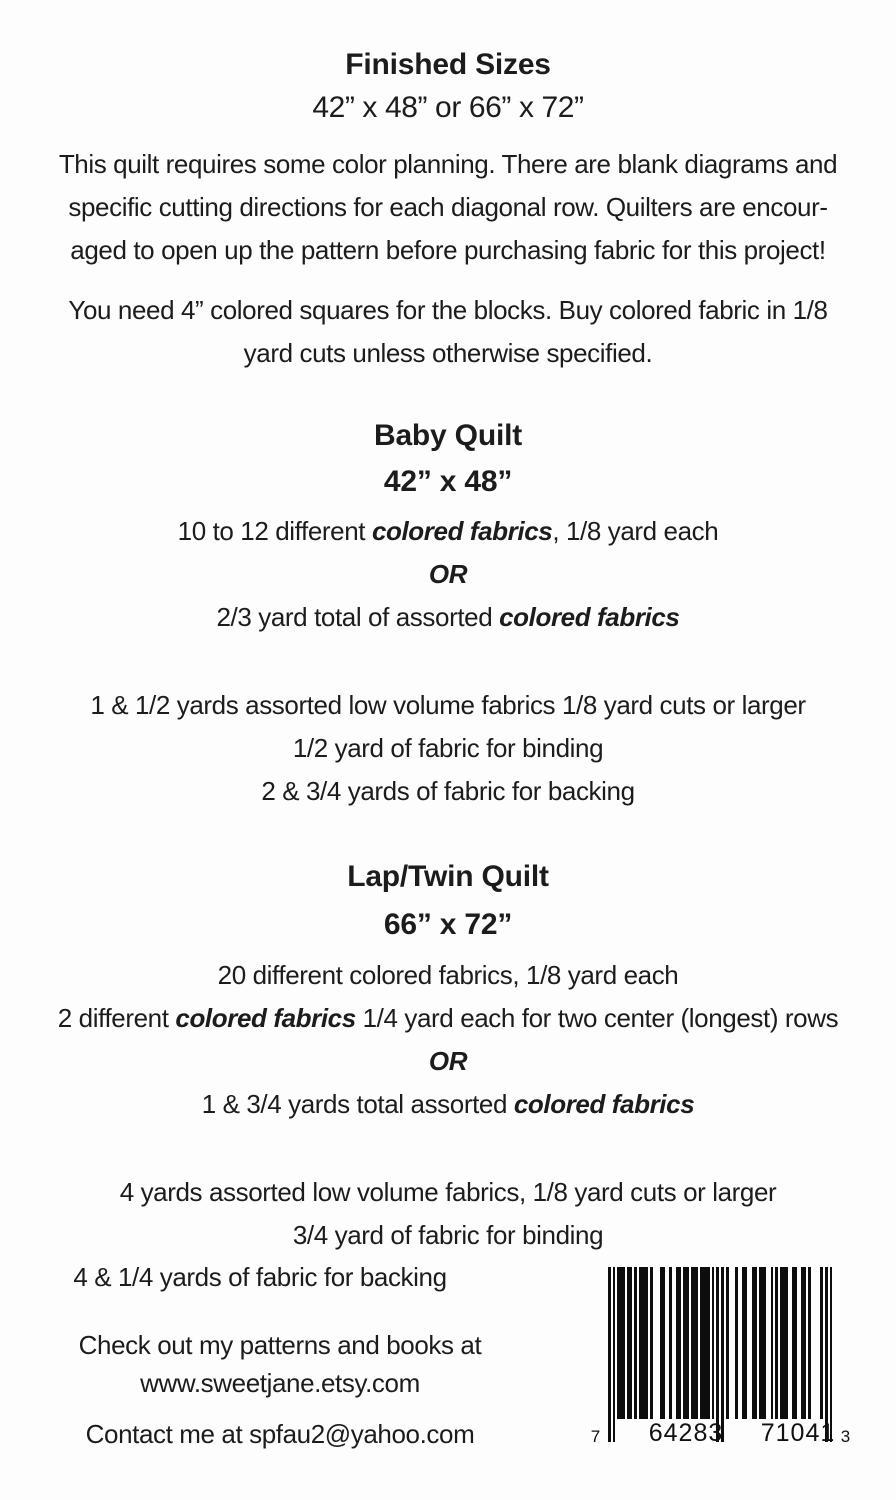  I want to click on baby-quilt-binding-line: 1/2 yard of fabric for binding, so click(448, 748).